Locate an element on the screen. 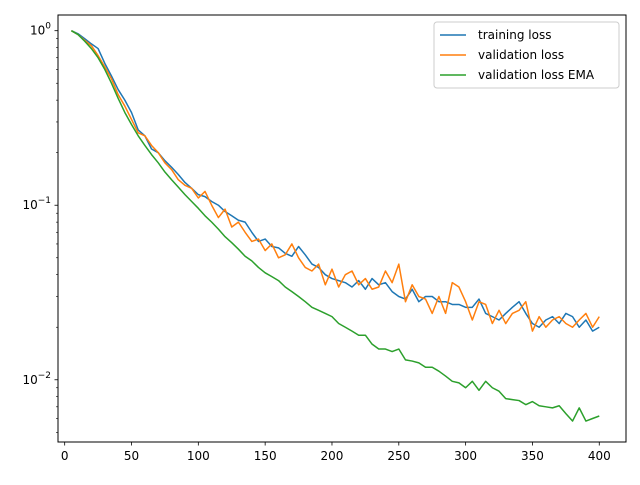 This screenshot has height=485, width=640. x-tick-label: 400 is located at coordinates (599, 456).